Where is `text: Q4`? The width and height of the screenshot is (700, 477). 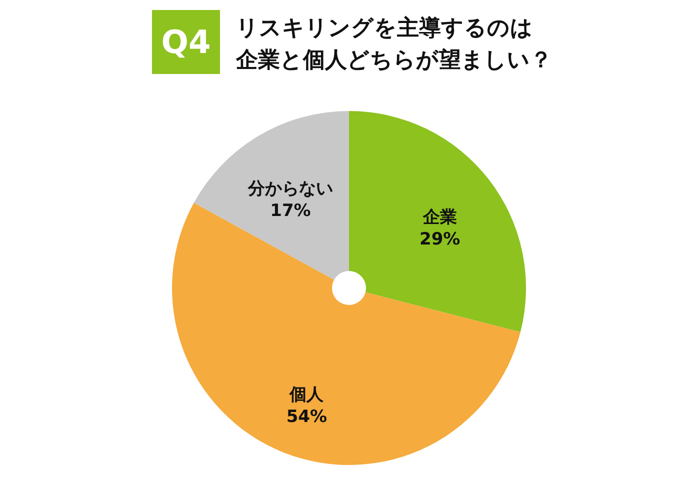
text: Q4 is located at coordinates (186, 42).